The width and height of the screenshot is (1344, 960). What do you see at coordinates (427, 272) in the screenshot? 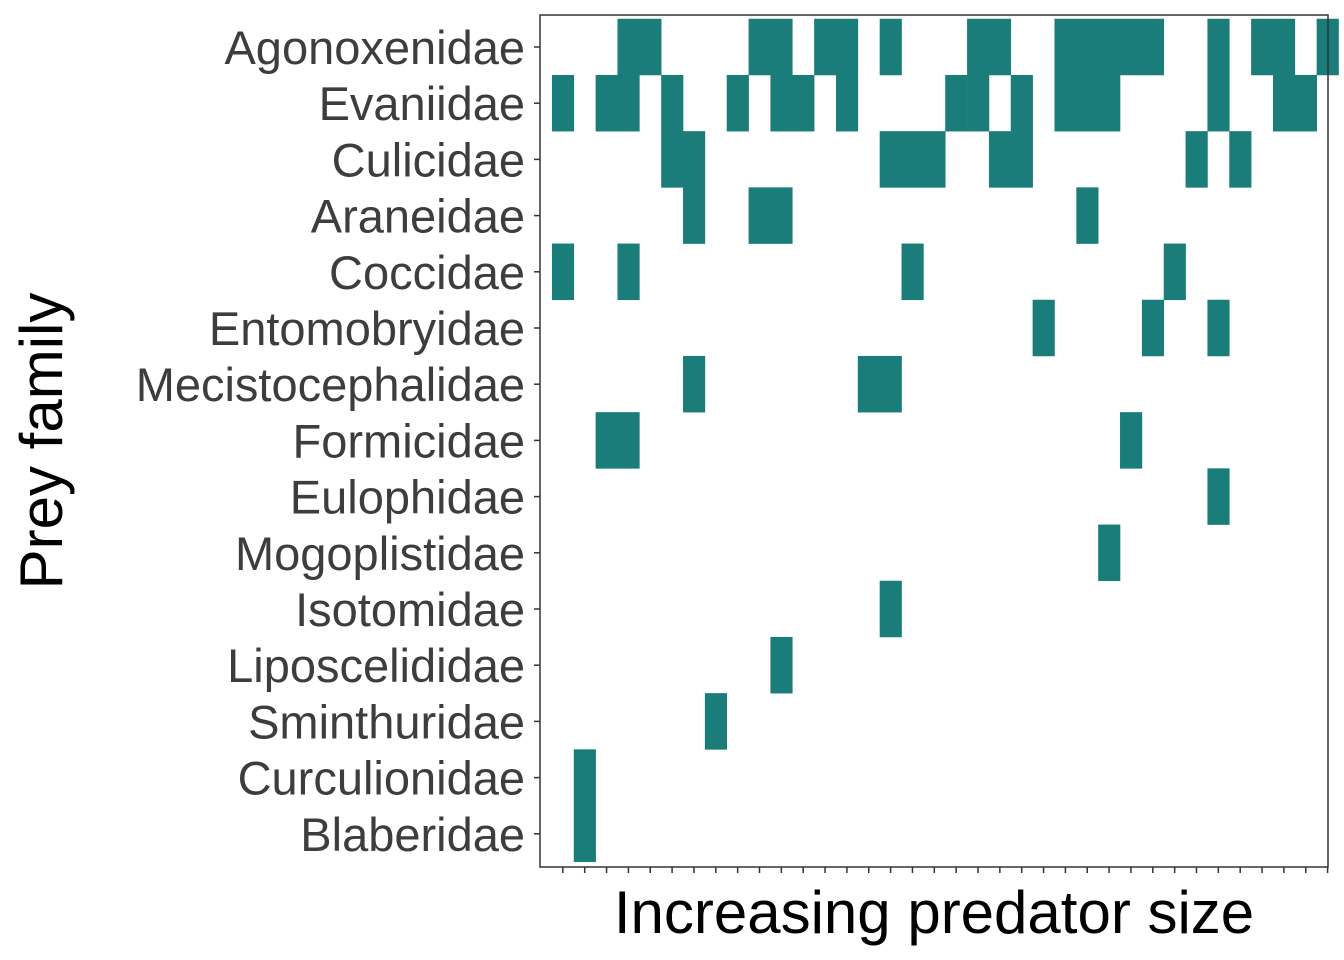
I see `y-tick-label: Coccidae` at bounding box center [427, 272].